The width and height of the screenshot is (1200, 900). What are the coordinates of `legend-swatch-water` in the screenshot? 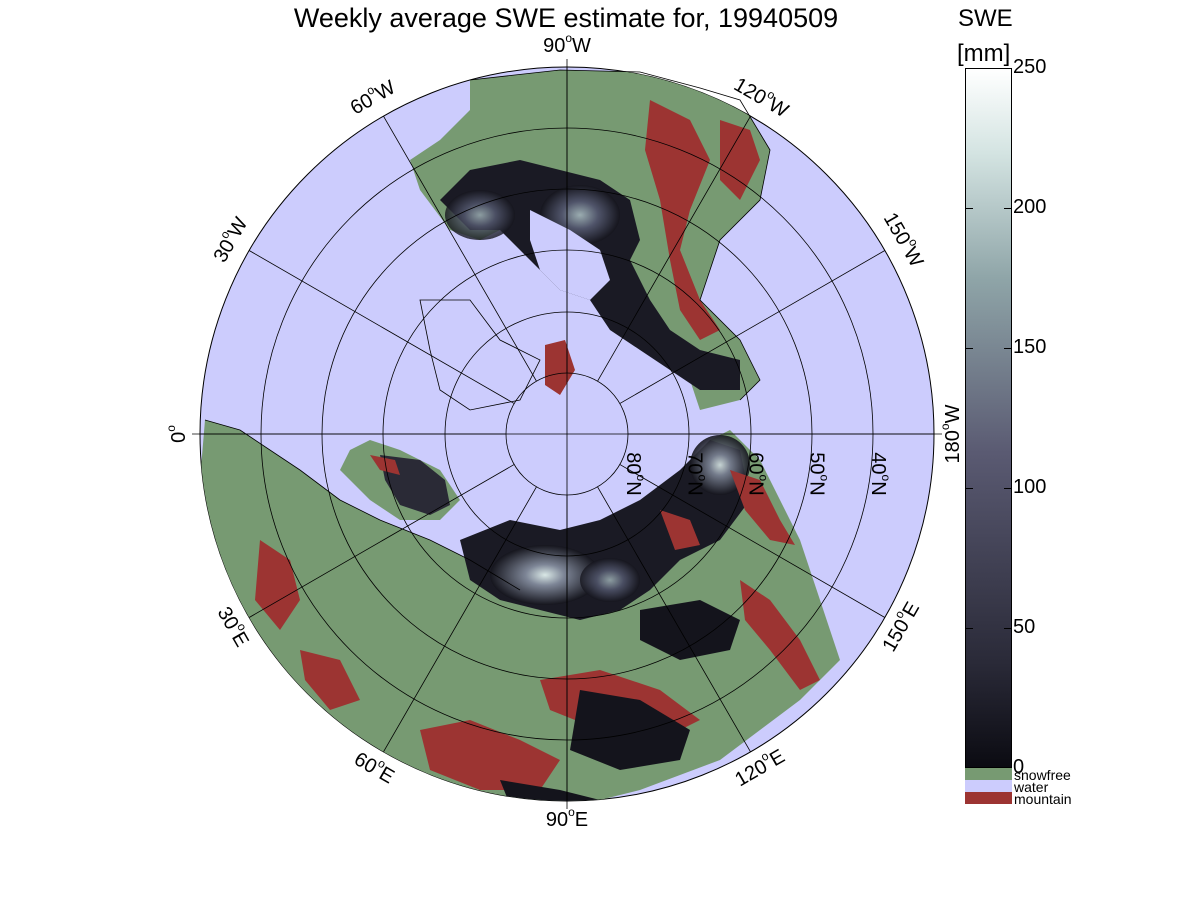 It's located at (988, 786).